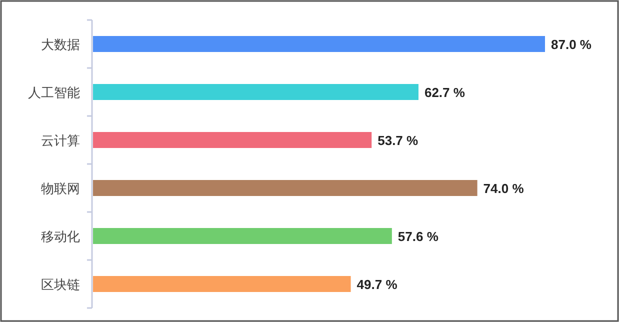 The width and height of the screenshot is (619, 322). Describe the element at coordinates (60, 189) in the screenshot. I see `y-tick-label: 物联网` at that location.